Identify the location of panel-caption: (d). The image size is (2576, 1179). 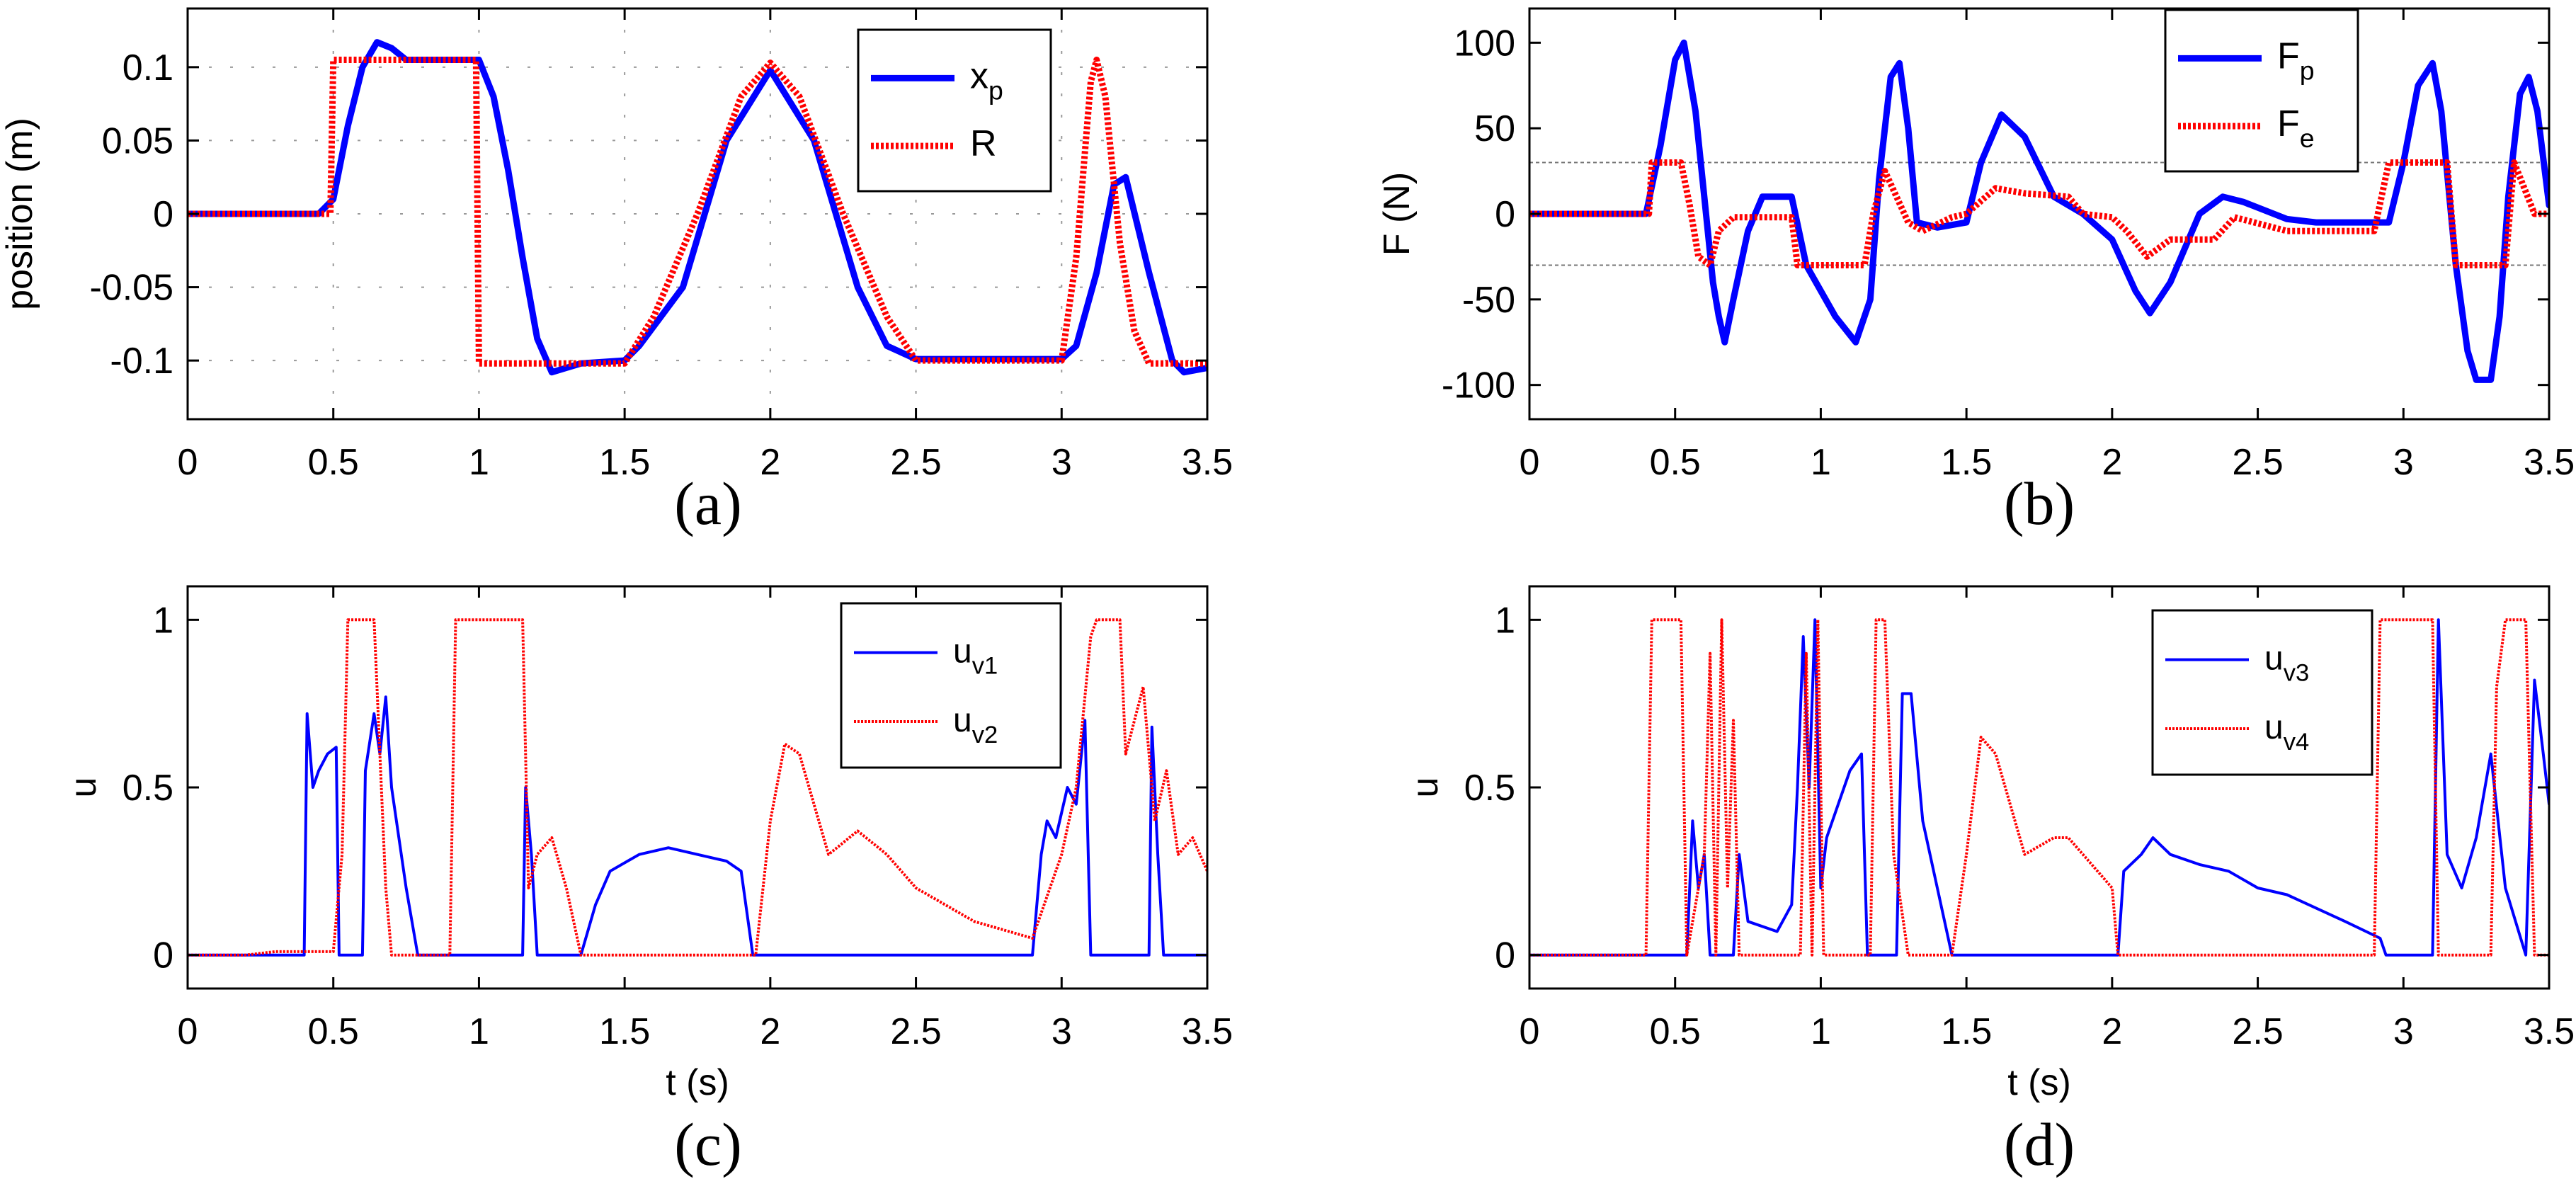
(2040, 1144).